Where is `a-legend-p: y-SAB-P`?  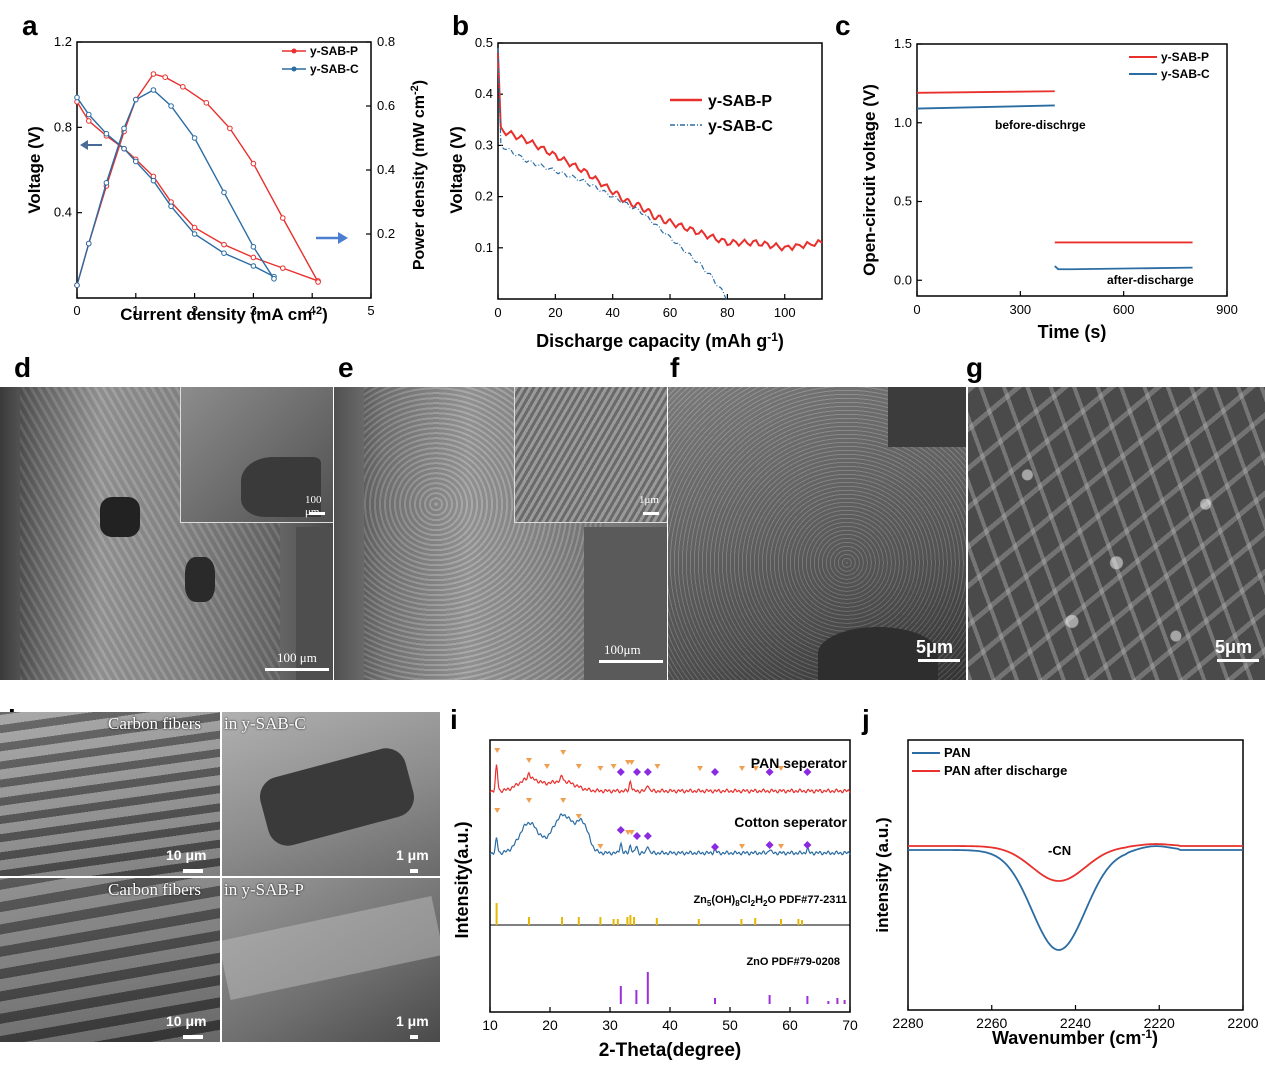
a-legend-p: y-SAB-P is located at coordinates (334, 51).